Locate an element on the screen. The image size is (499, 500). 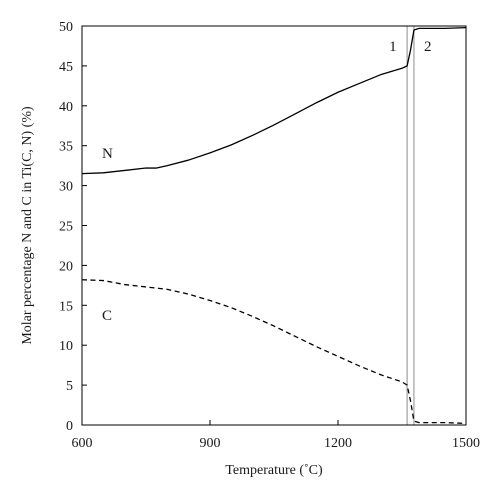
x-tick-label: 1500 is located at coordinates (466, 443).